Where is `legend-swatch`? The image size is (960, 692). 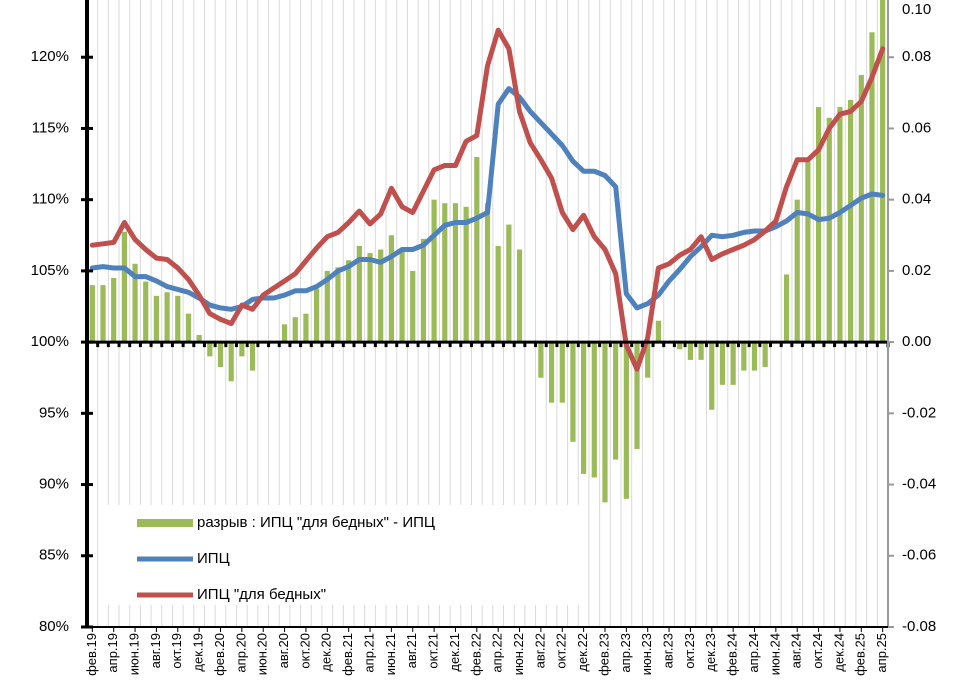 legend-swatch is located at coordinates (165, 523).